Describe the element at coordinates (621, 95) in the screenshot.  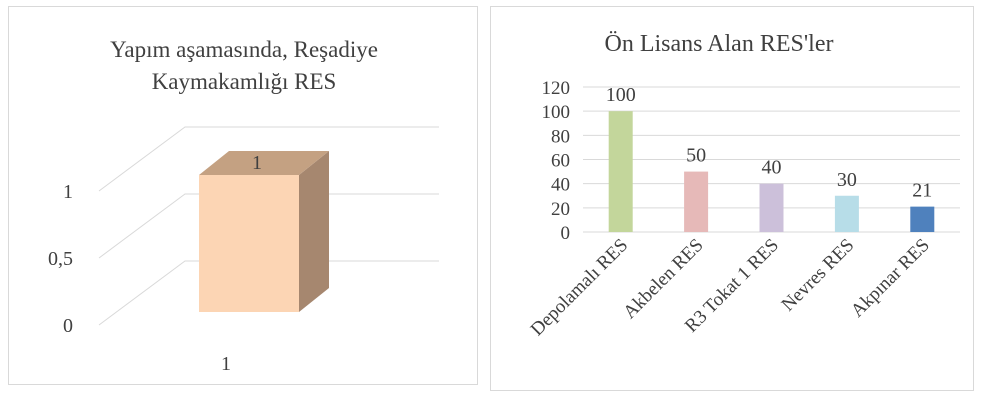
I see `data-label: 100` at that location.